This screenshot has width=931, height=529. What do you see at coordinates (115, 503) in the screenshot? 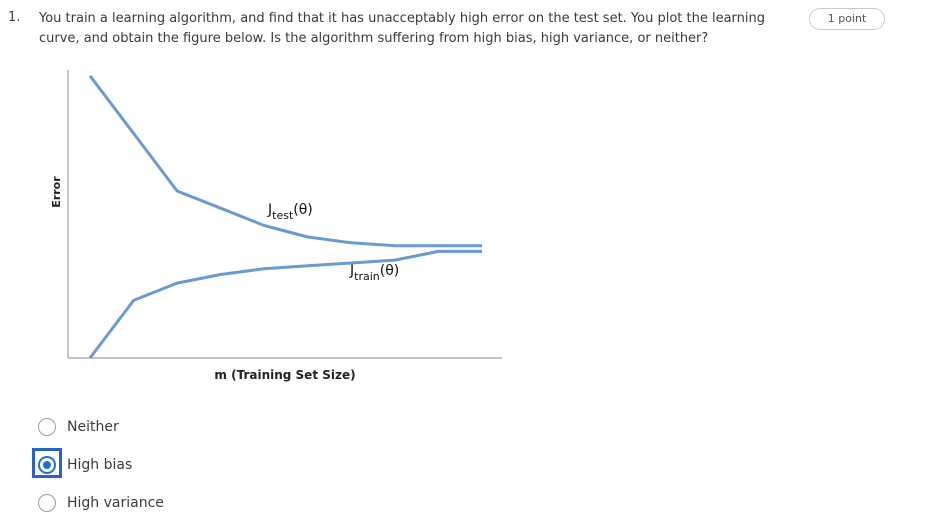
I see `option-label-high-variance: High variance` at bounding box center [115, 503].